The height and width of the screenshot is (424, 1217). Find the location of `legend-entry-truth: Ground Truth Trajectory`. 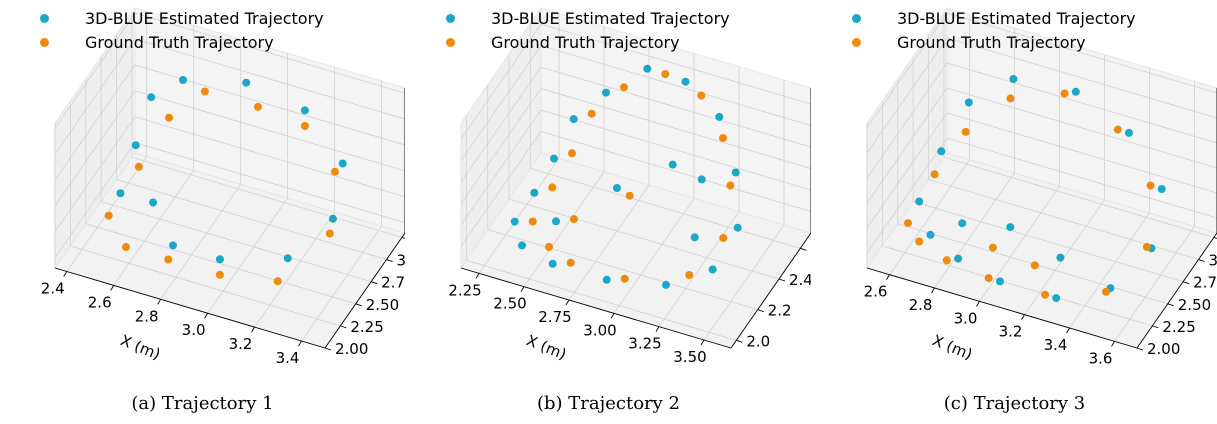

legend-entry-truth: Ground Truth Trajectory is located at coordinates (994, 42).